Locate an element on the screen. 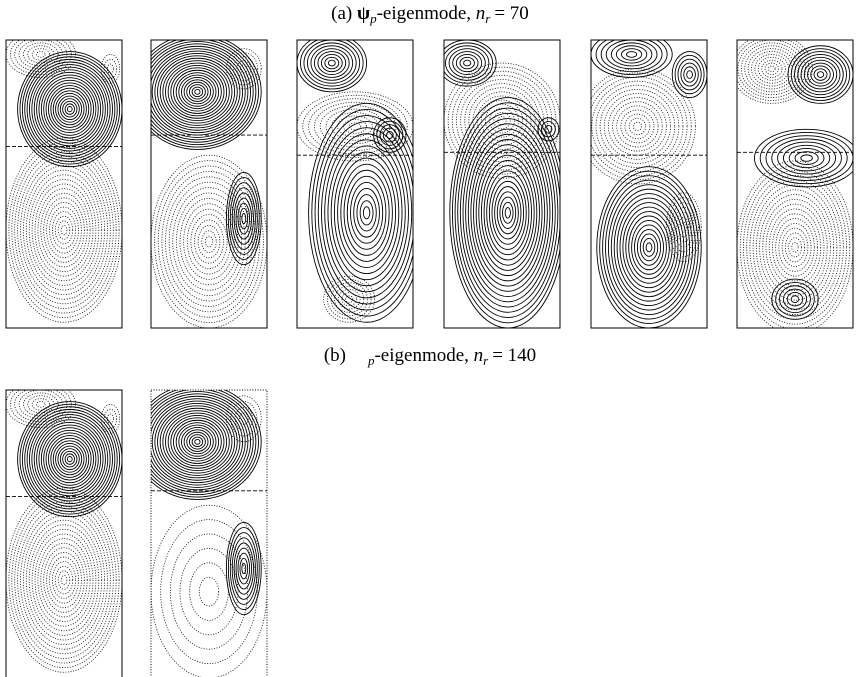 The height and width of the screenshot is (677, 858). caption-subscript: p is located at coordinates (373, 18).